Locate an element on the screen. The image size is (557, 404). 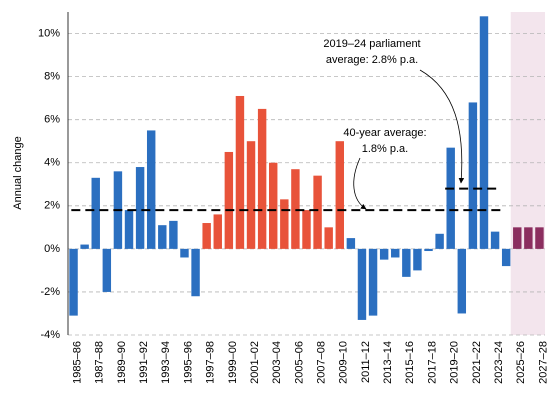
x-tick-label: 2015–16 is located at coordinates (410, 362).